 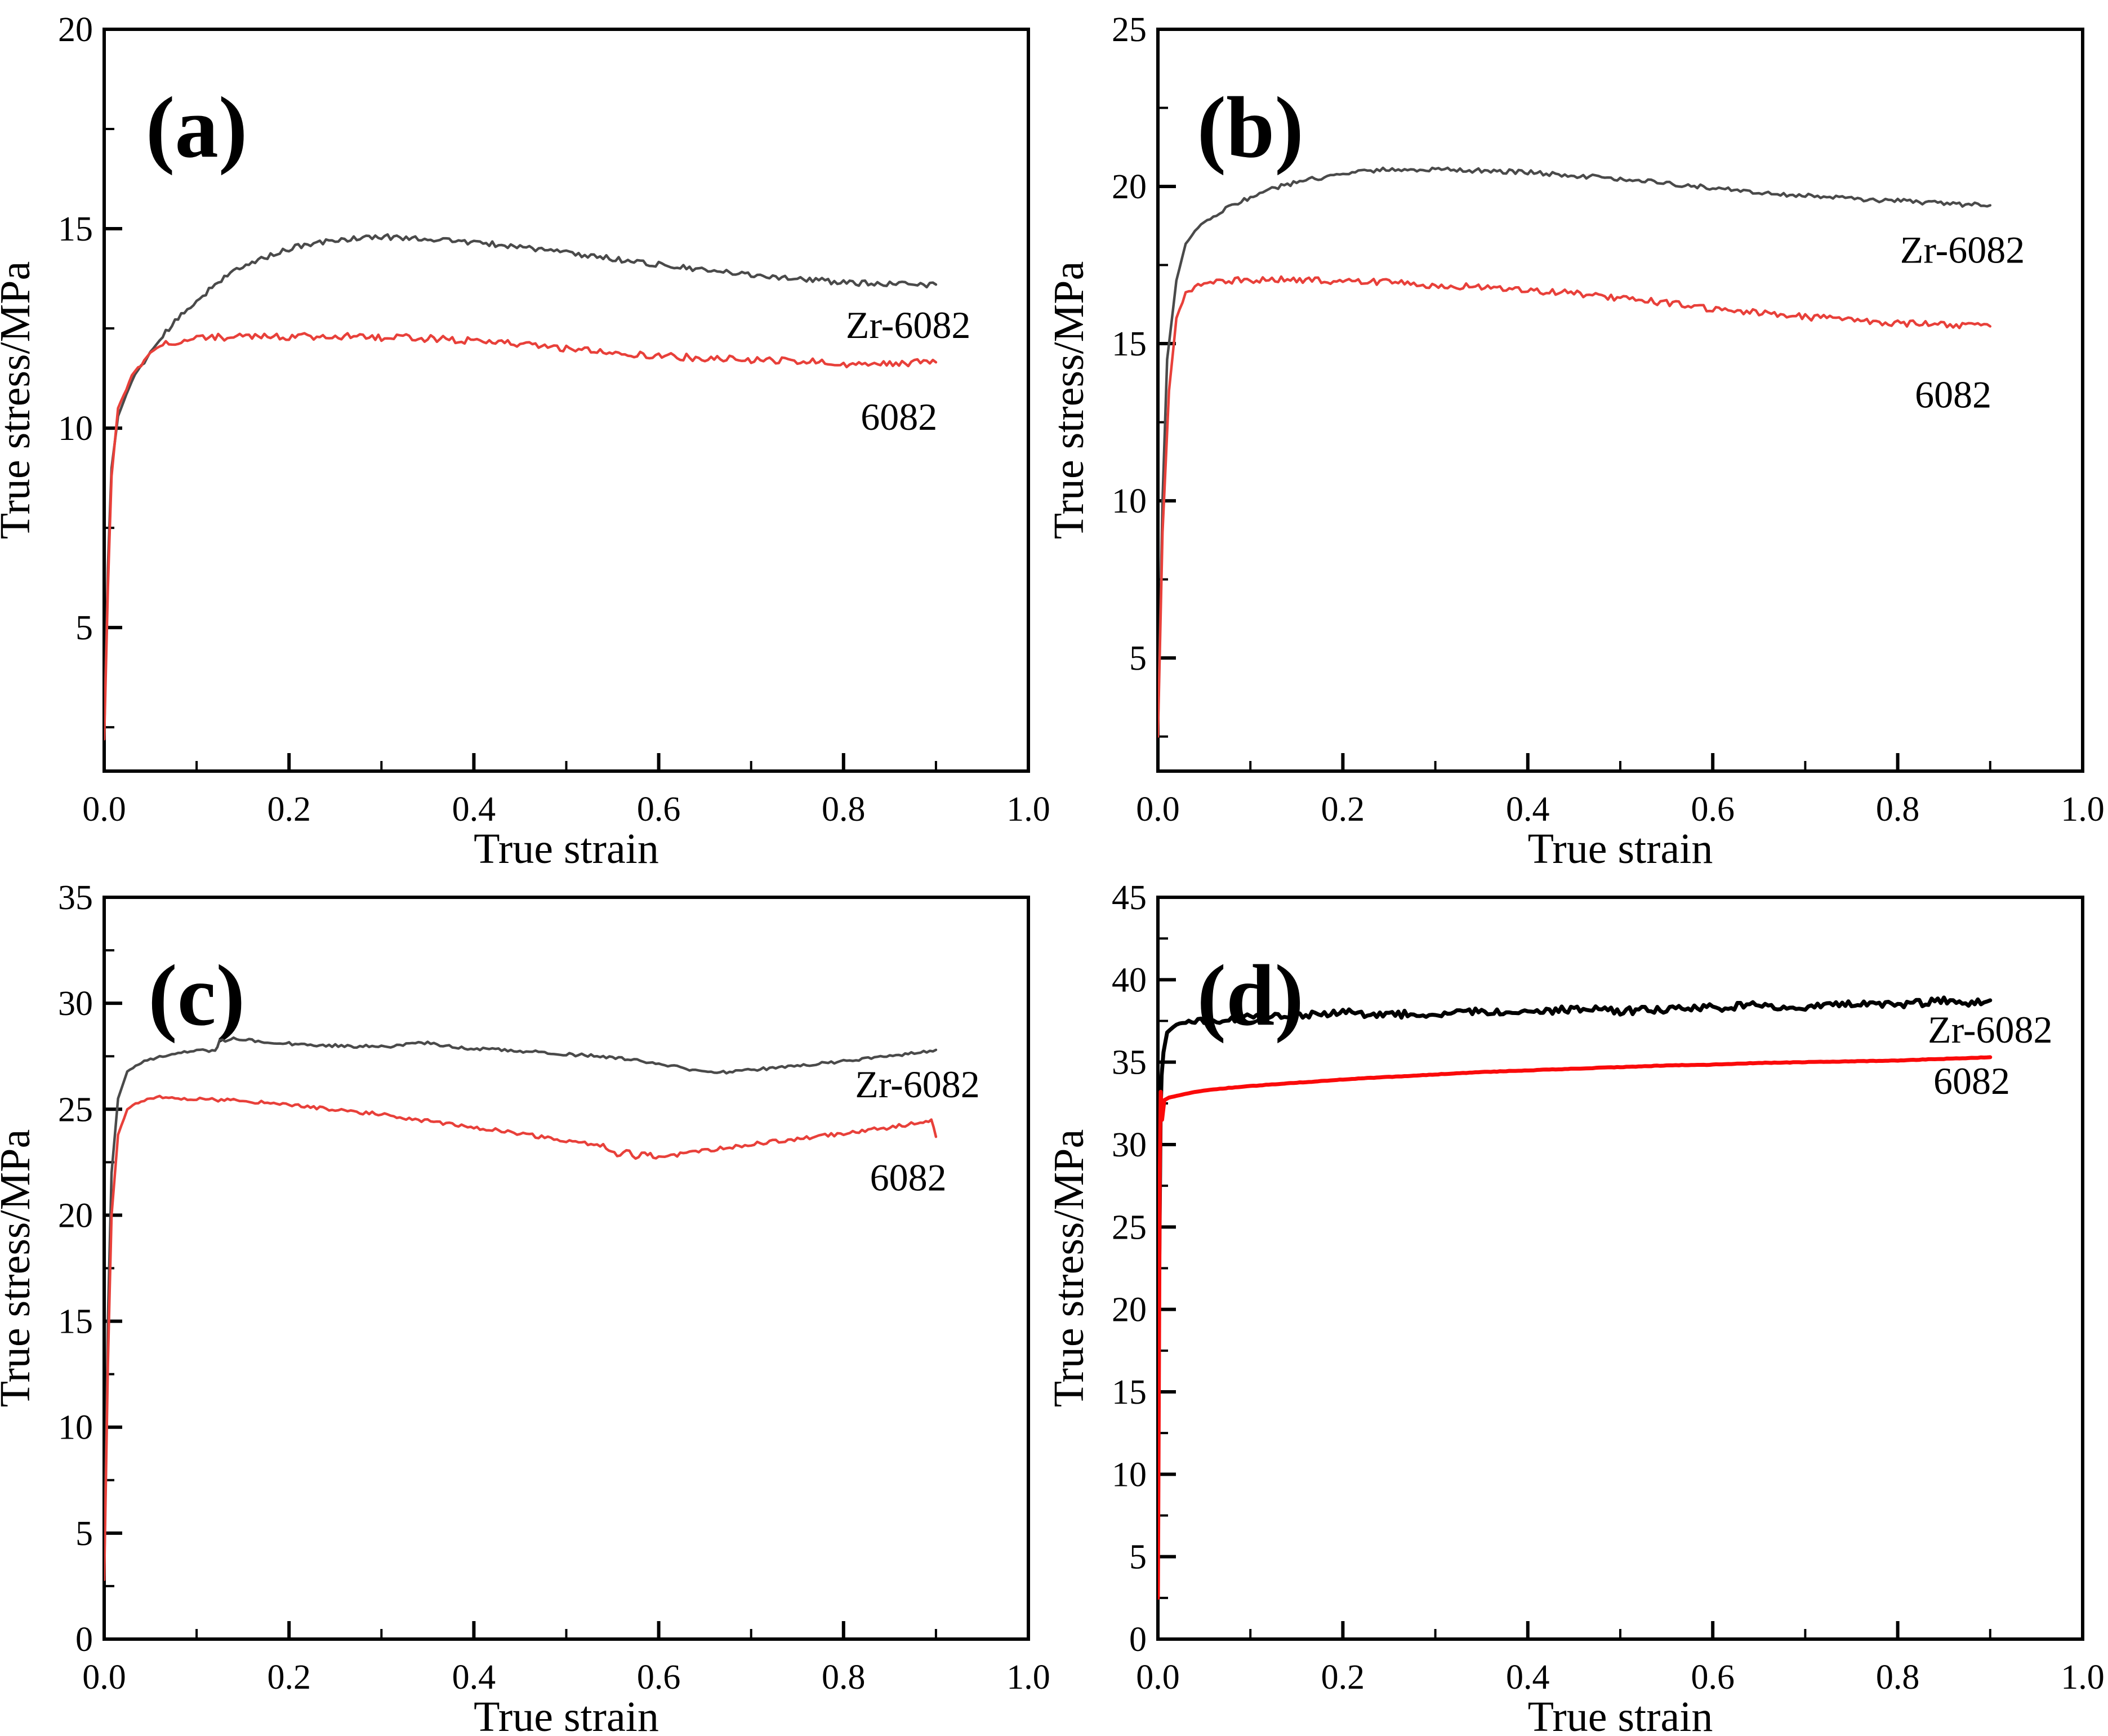 What do you see at coordinates (1129, 898) in the screenshot?
I see `y-tick-label: 45` at bounding box center [1129, 898].